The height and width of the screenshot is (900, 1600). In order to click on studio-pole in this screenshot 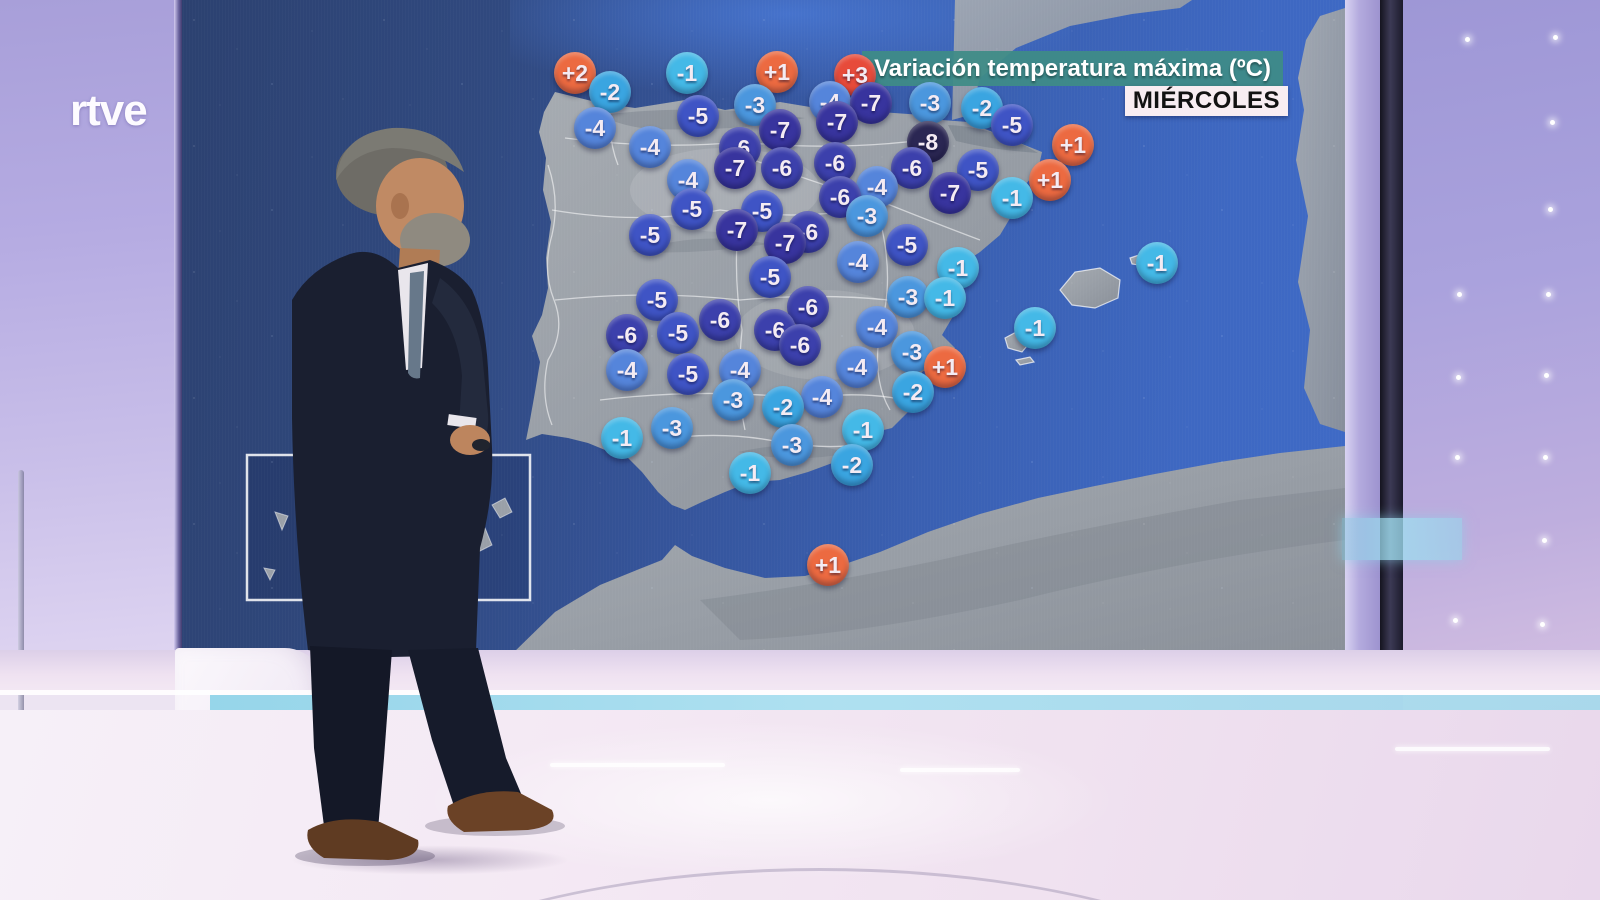, I will do `click(21, 637)`.